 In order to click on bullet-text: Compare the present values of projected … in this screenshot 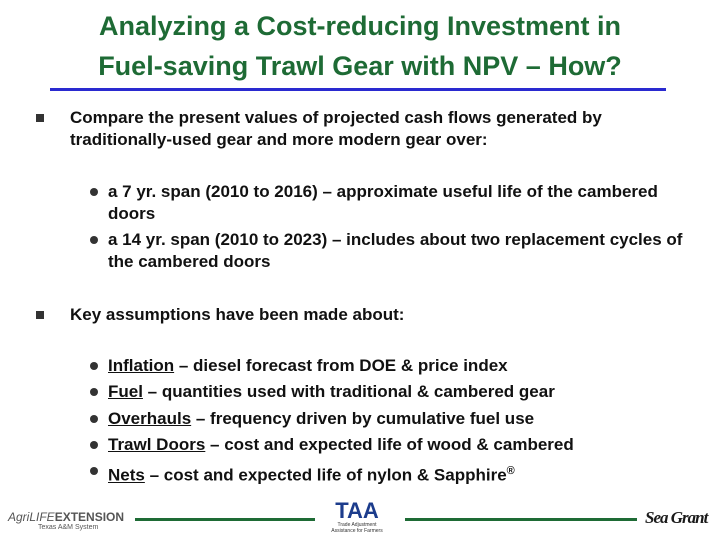, I will do `click(336, 128)`.